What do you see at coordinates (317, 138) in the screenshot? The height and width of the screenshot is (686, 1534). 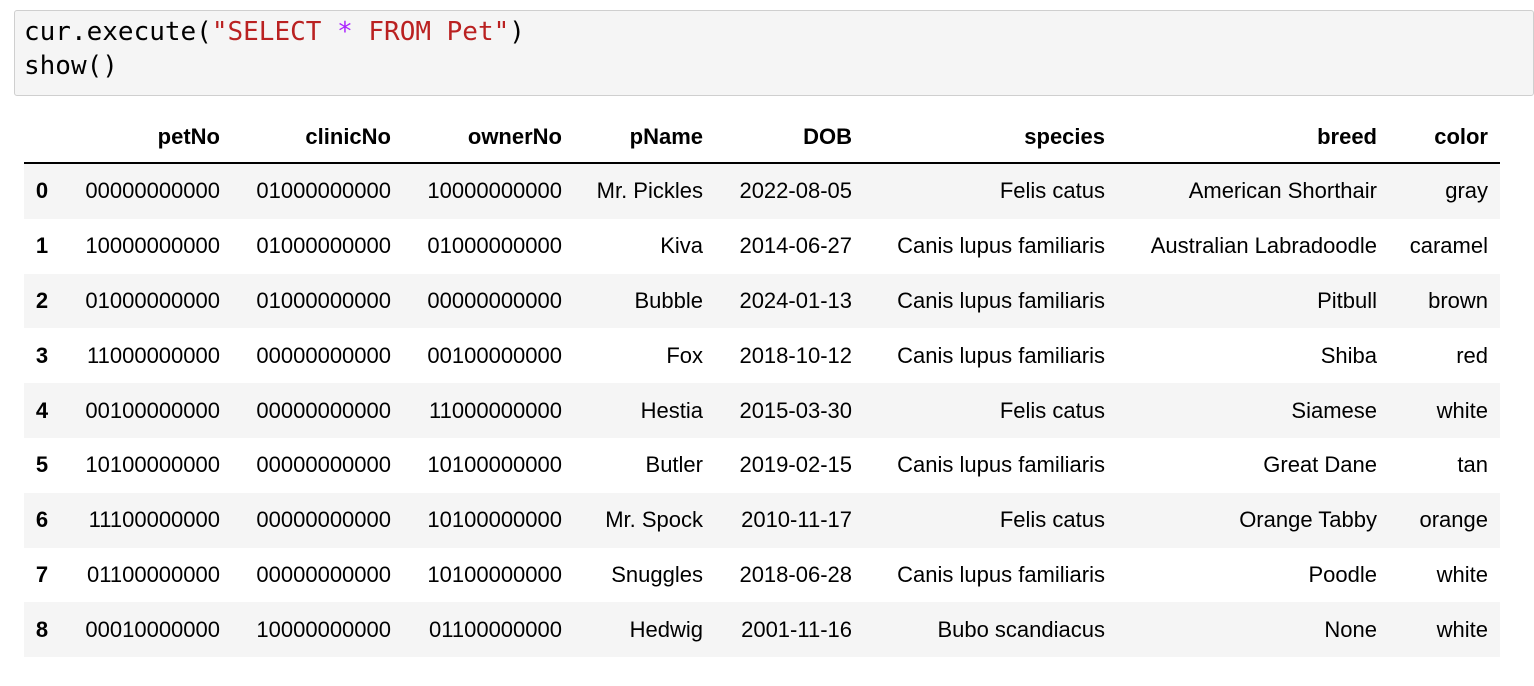 I see `column-header: clinicNo` at bounding box center [317, 138].